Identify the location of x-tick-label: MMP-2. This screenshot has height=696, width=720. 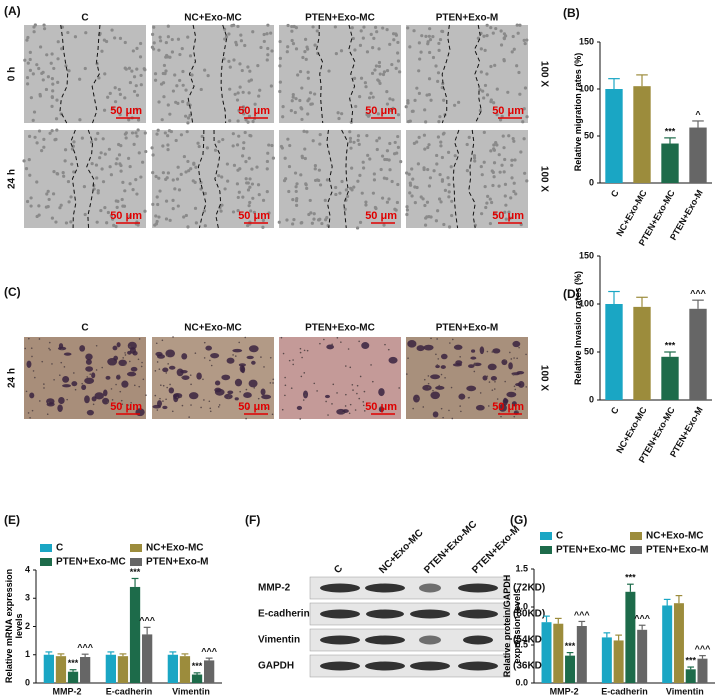
(67, 691).